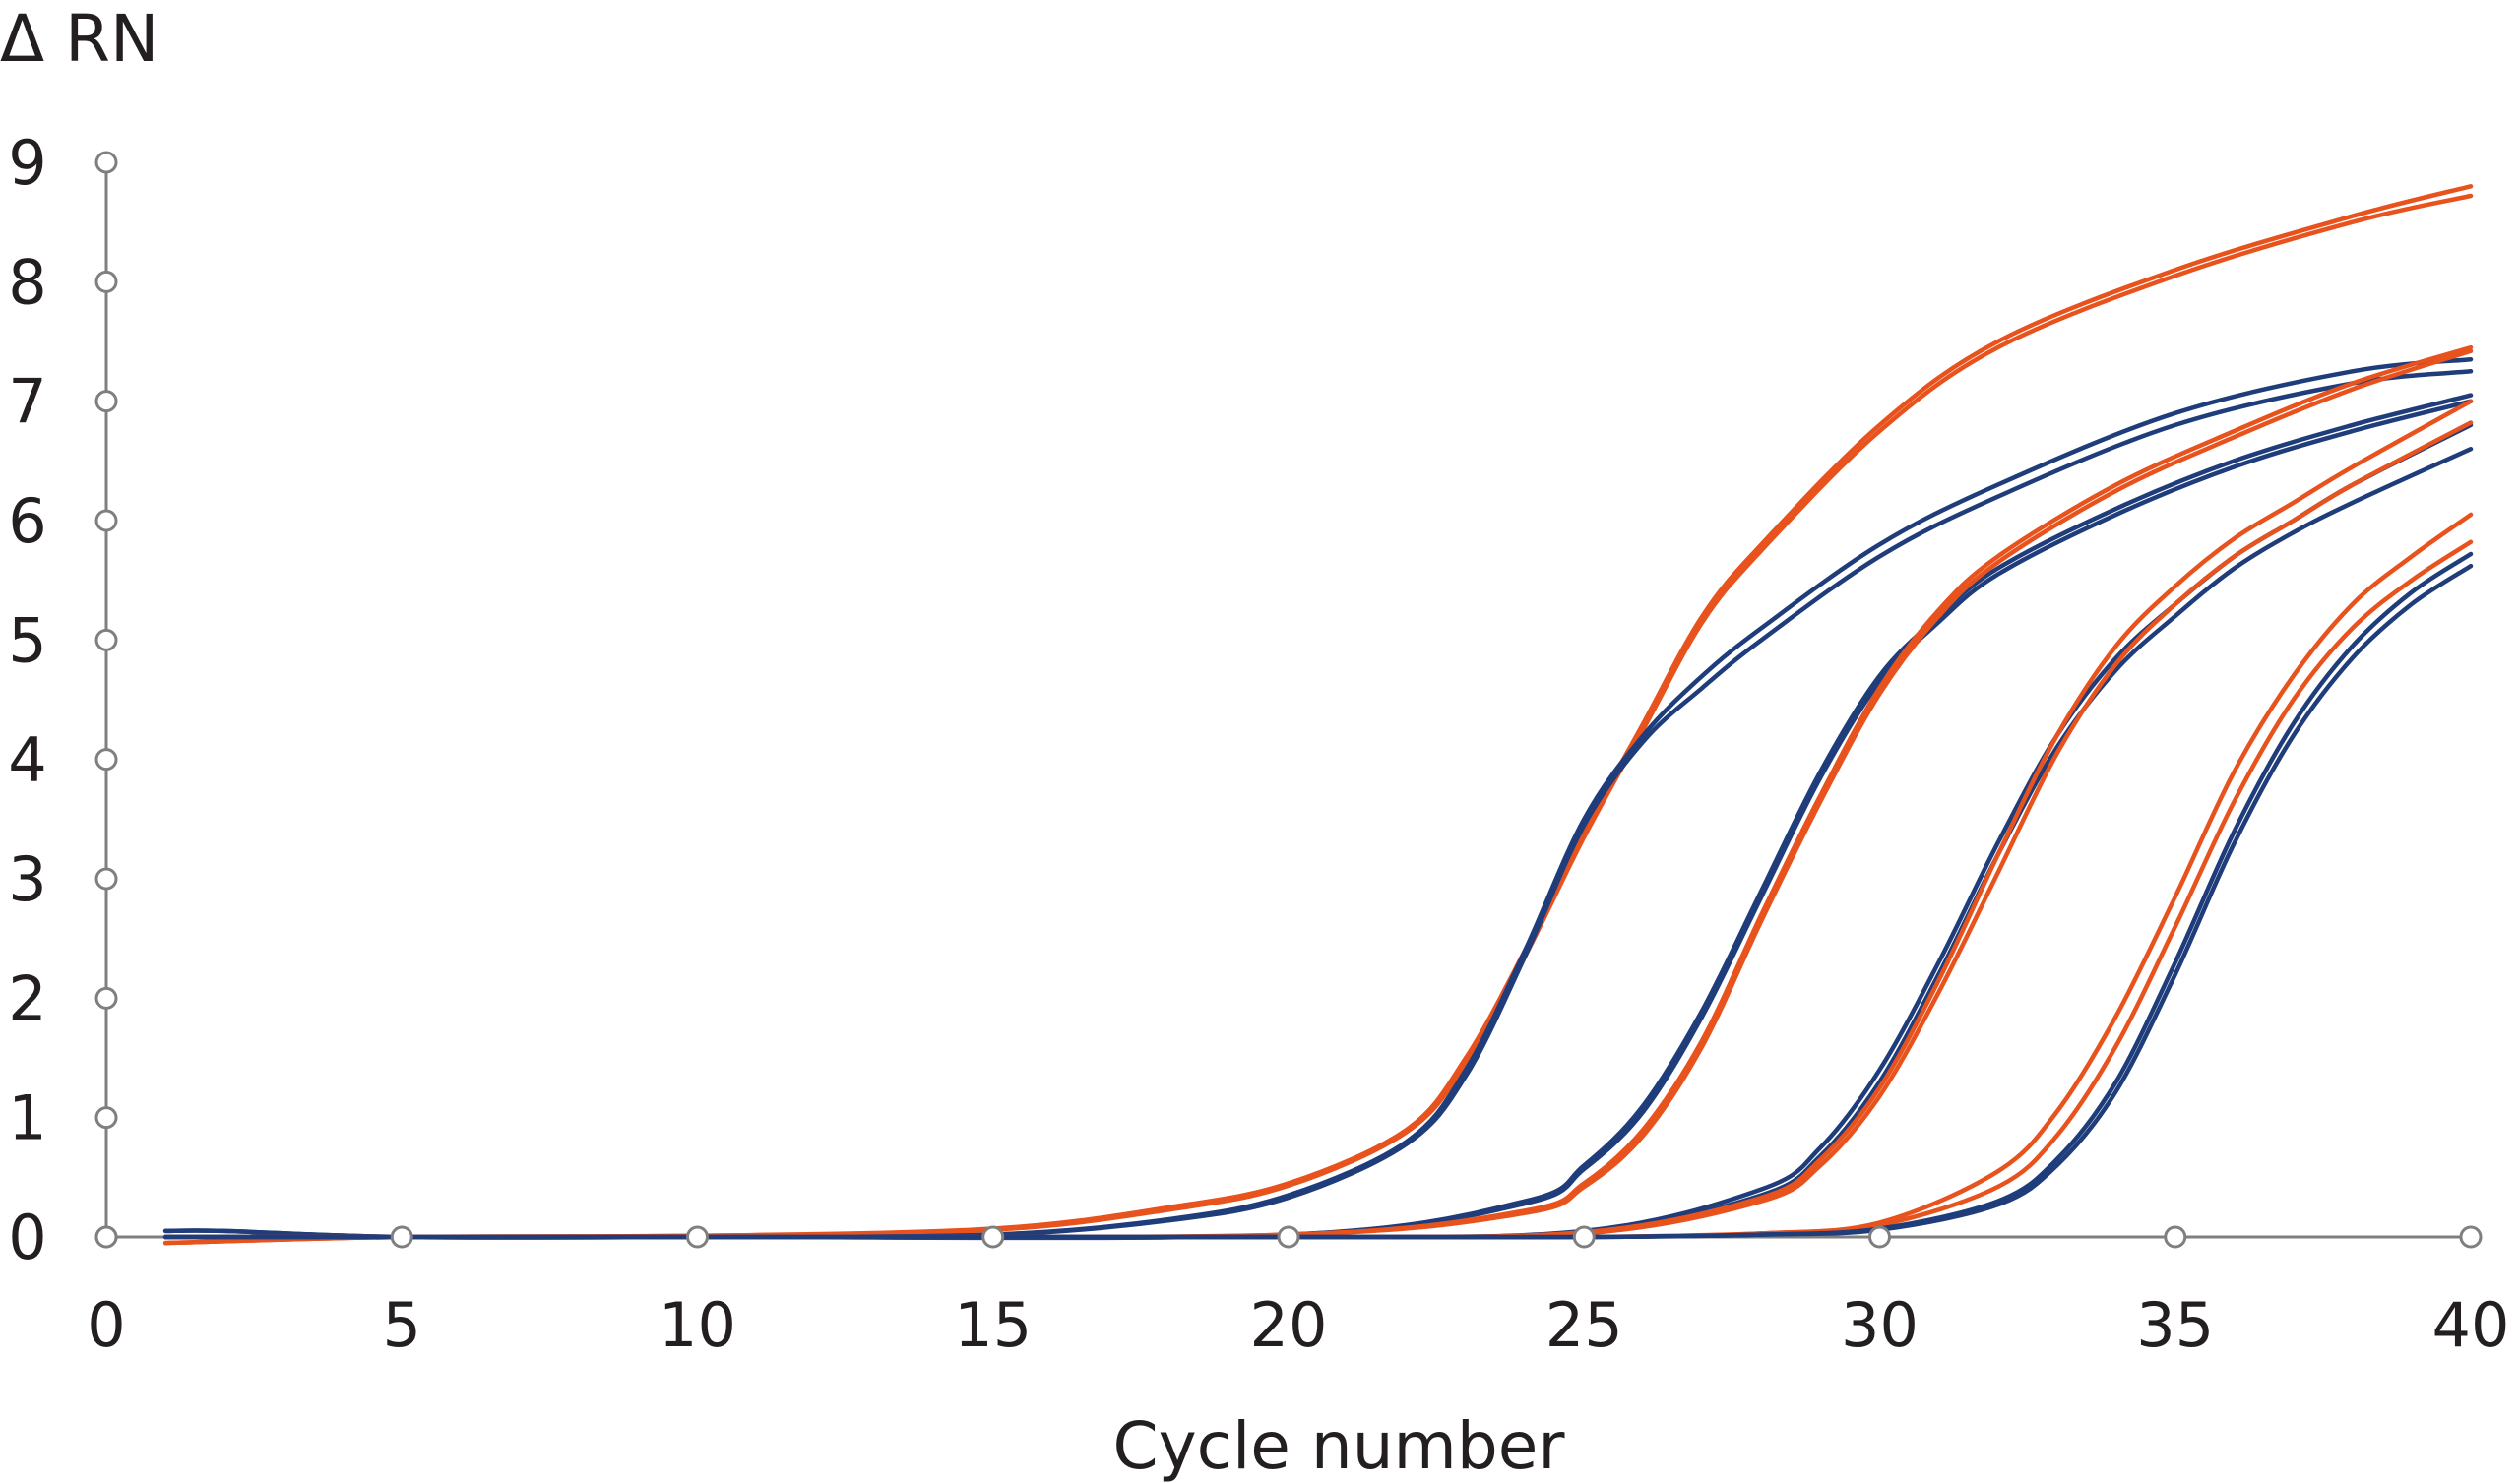 The height and width of the screenshot is (1483, 2520). I want to click on x-tick-label-15: 15, so click(993, 1325).